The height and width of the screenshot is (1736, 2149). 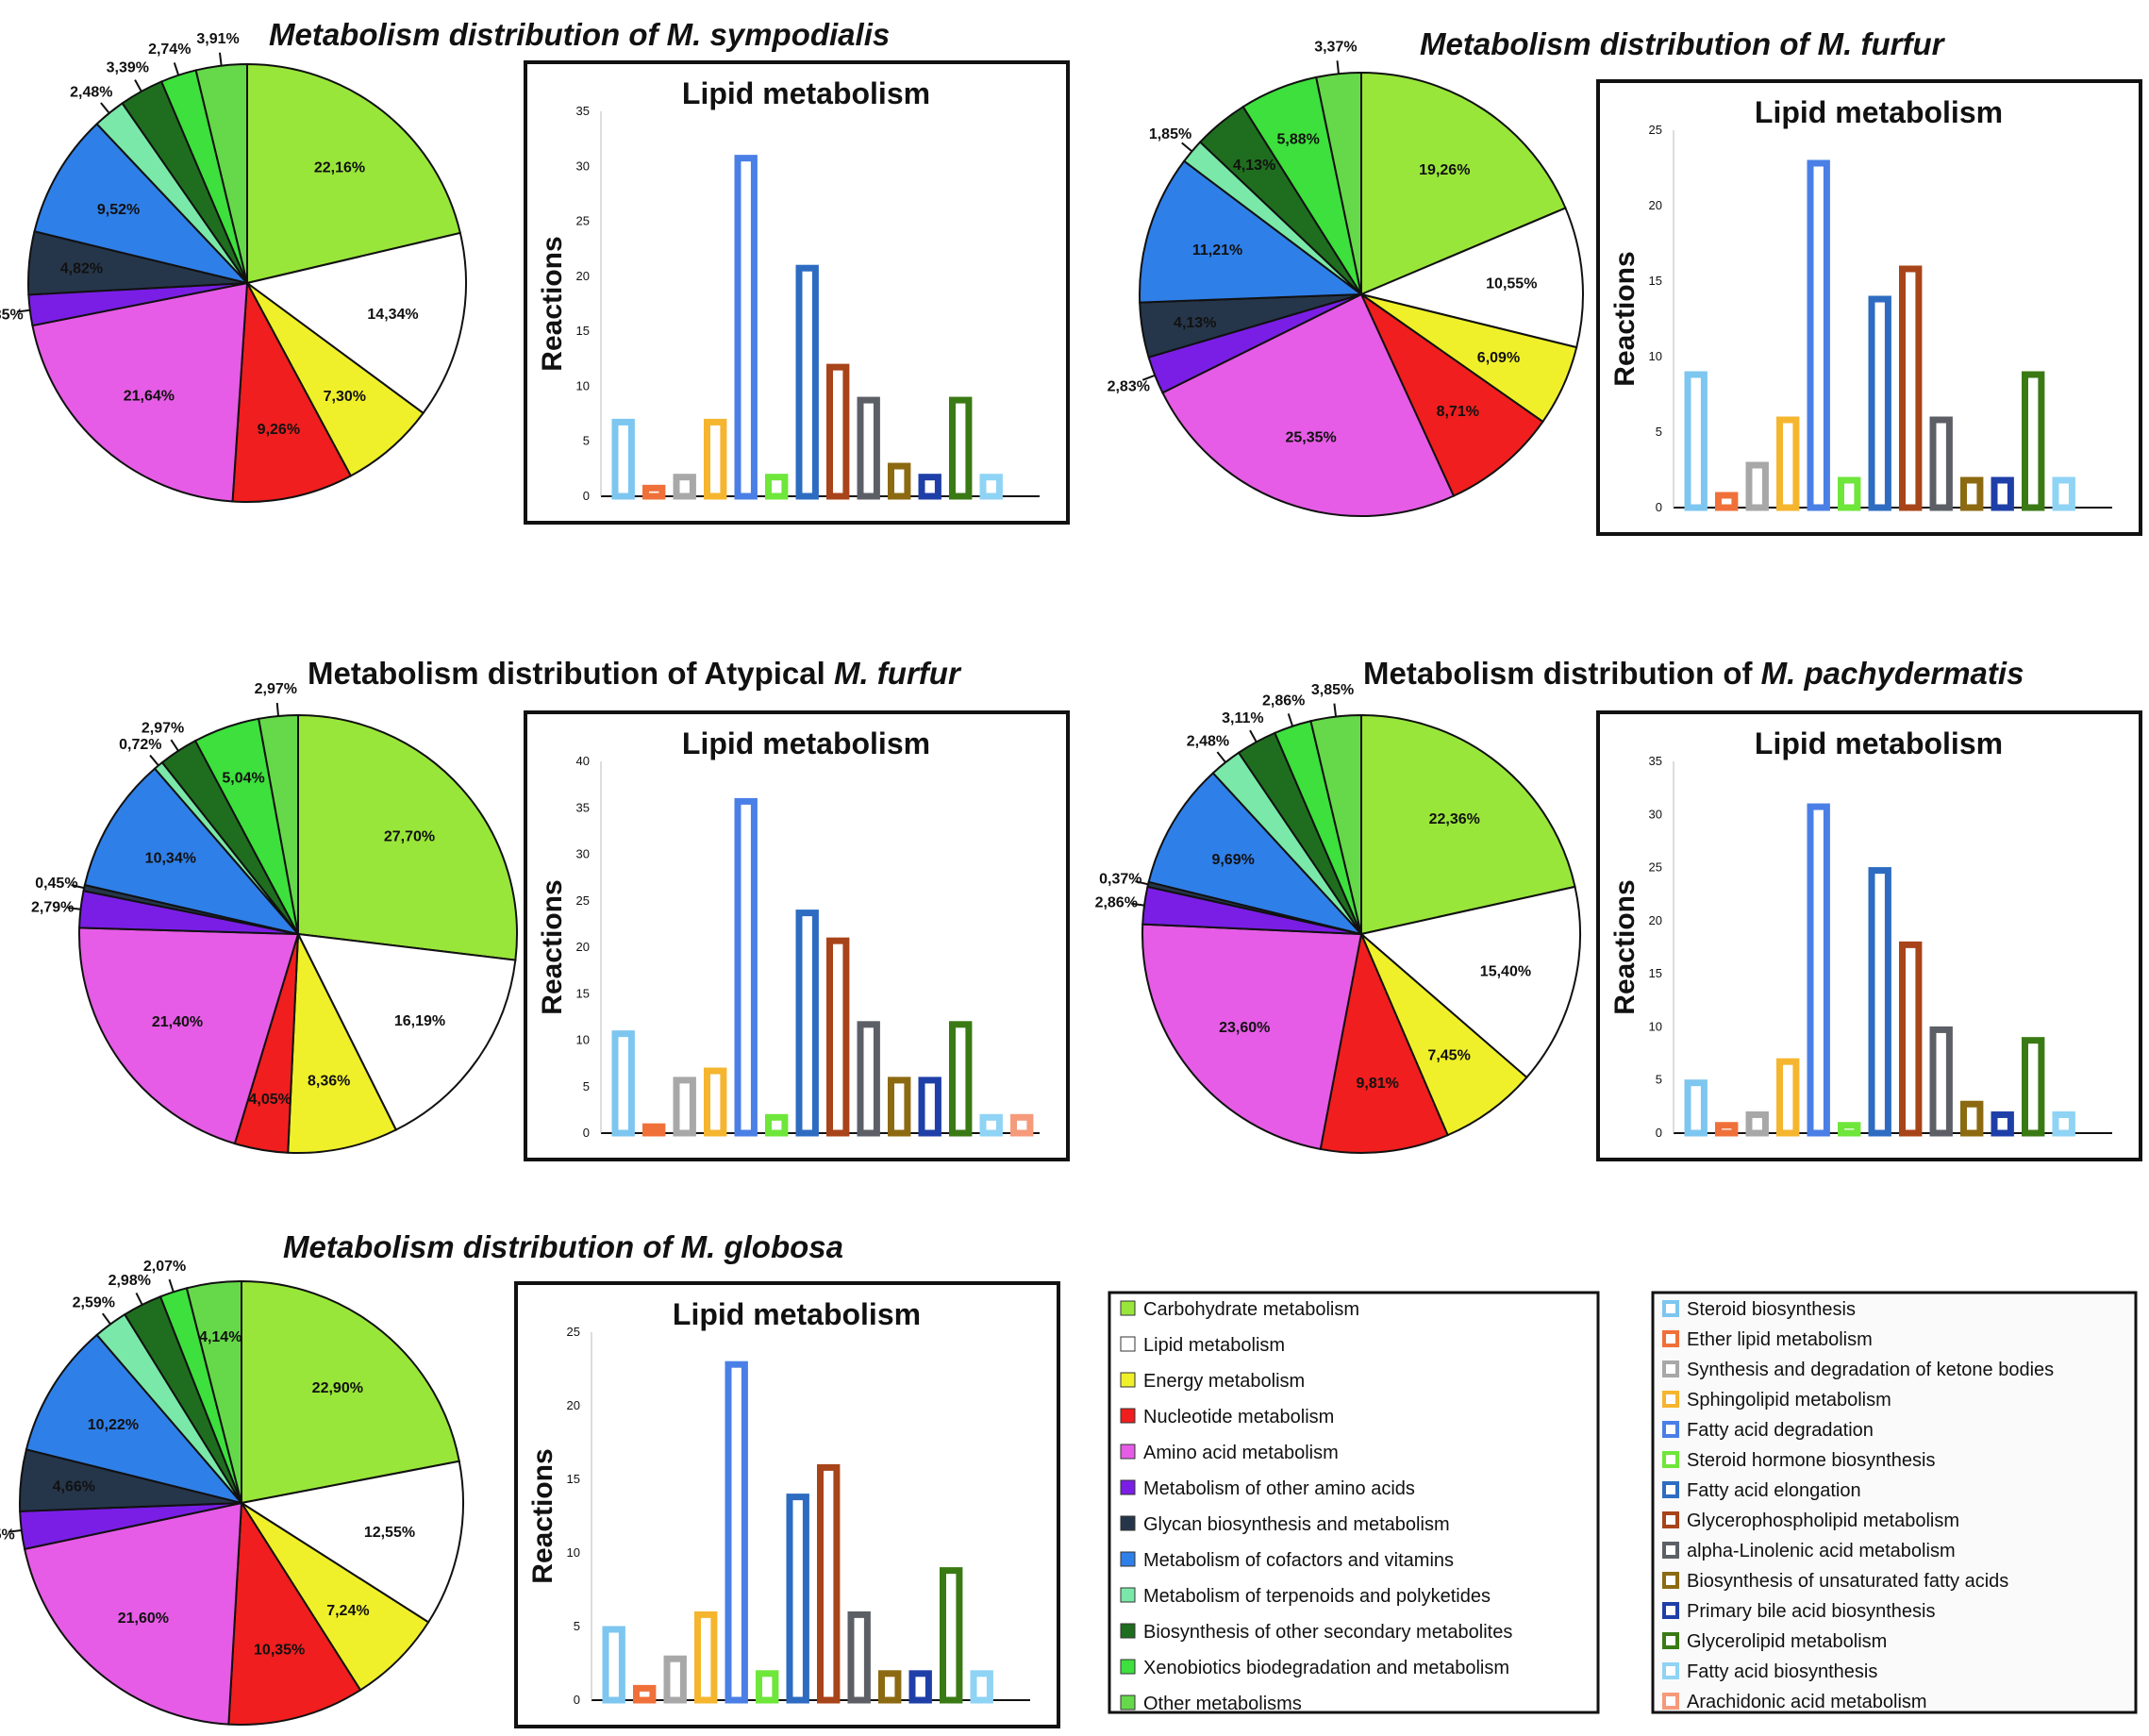 What do you see at coordinates (736, 1532) in the screenshot?
I see `bar-fatty-acid-degradation` at bounding box center [736, 1532].